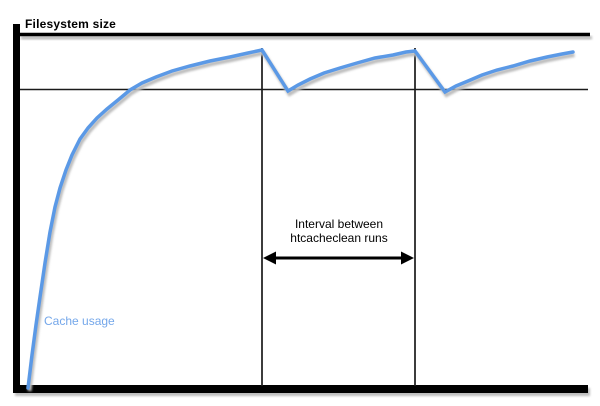 The image size is (600, 406). What do you see at coordinates (306, 38) in the screenshot?
I see `filesystem-size-line-shadow` at bounding box center [306, 38].